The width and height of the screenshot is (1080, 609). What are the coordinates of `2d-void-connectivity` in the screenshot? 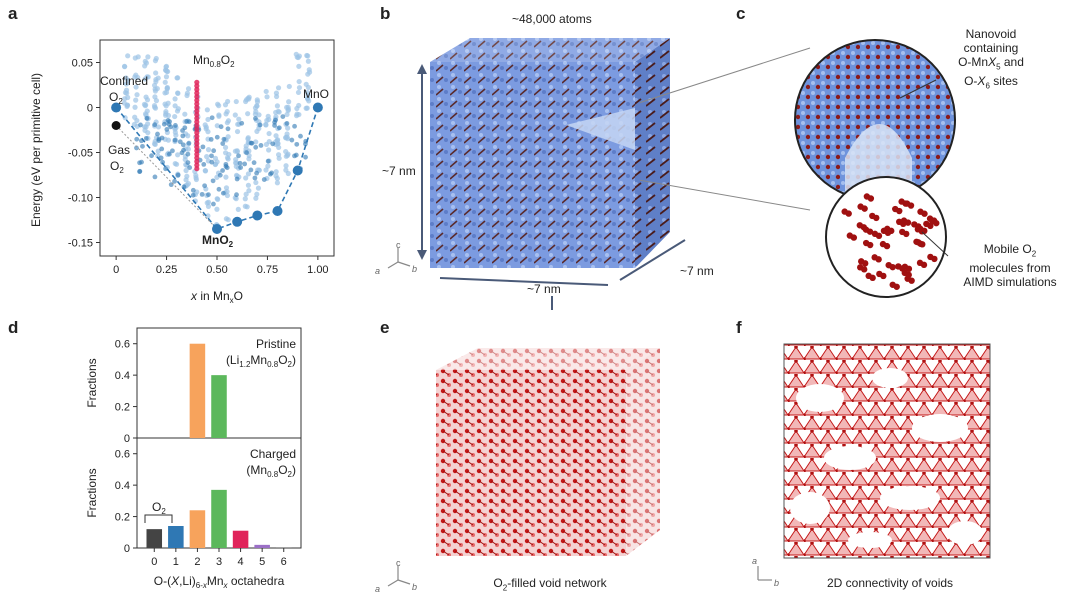 It's located at (874, 462).